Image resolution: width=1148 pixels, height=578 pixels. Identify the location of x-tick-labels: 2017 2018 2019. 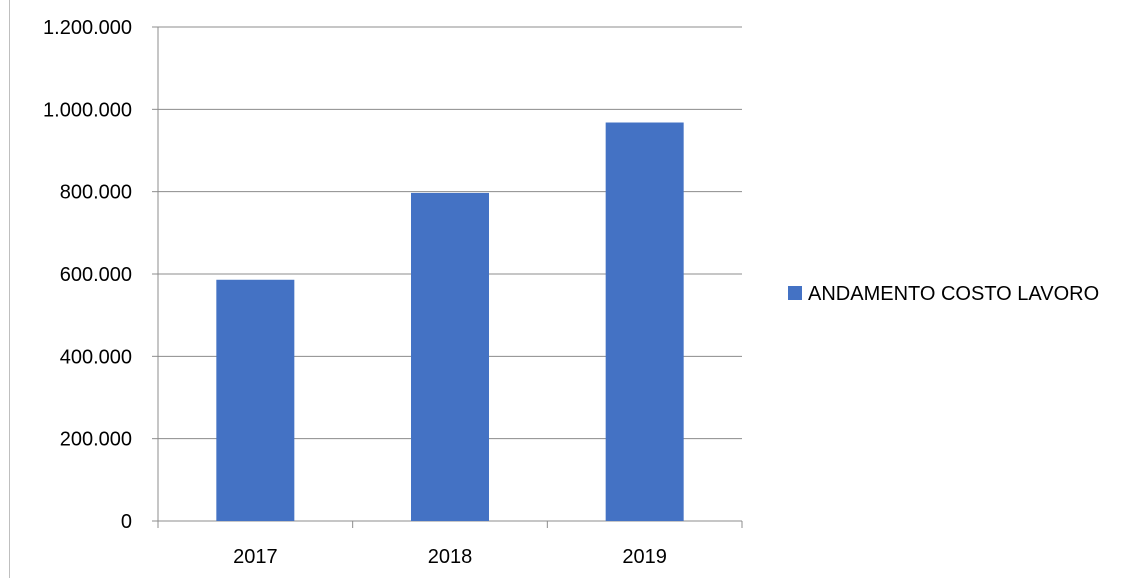
(450, 557).